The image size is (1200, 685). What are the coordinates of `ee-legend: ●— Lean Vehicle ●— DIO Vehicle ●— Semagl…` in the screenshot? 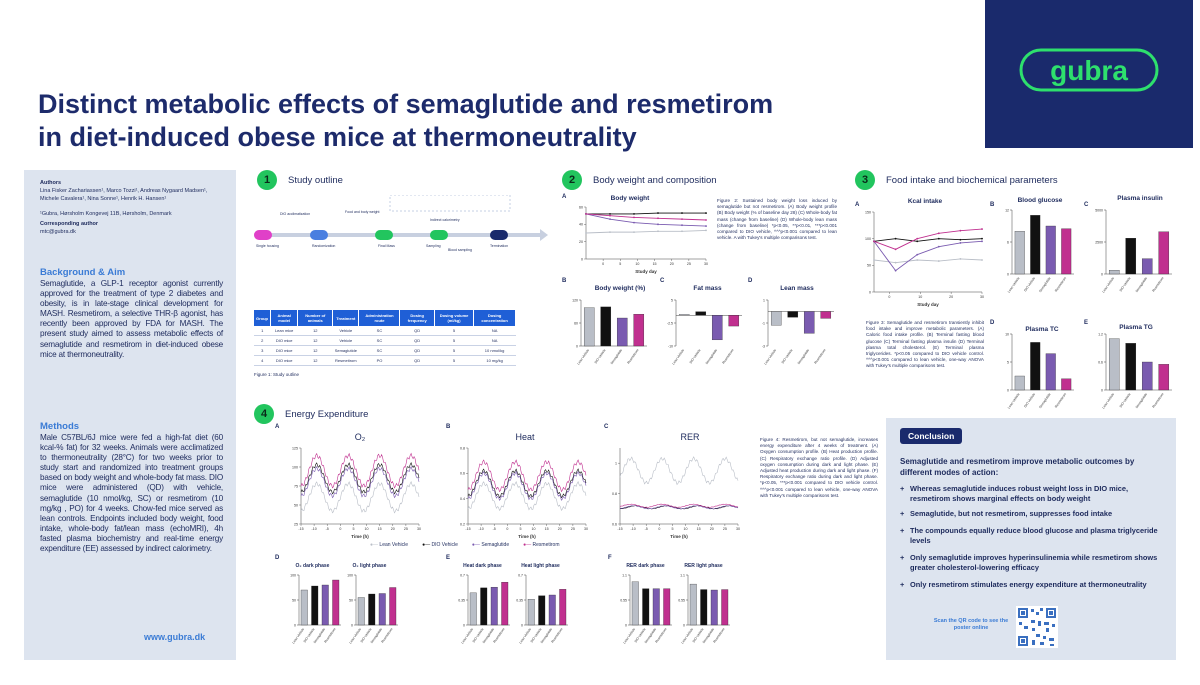 It's located at (510, 545).